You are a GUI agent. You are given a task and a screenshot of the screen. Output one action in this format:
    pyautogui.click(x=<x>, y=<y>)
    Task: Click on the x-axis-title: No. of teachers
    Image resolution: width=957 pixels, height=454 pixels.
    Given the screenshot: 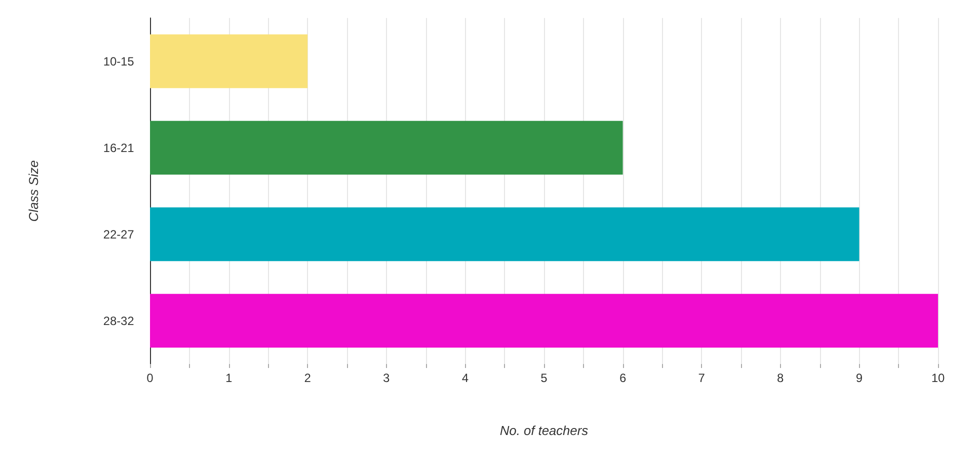 What is the action you would take?
    pyautogui.click(x=544, y=430)
    